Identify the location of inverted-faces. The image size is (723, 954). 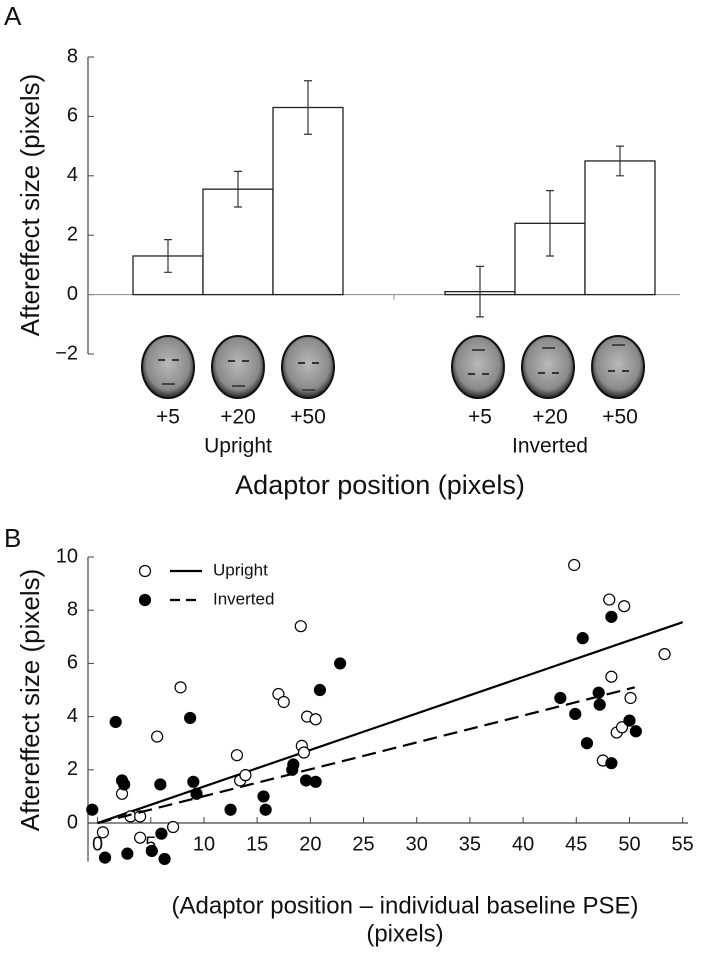
(548, 367).